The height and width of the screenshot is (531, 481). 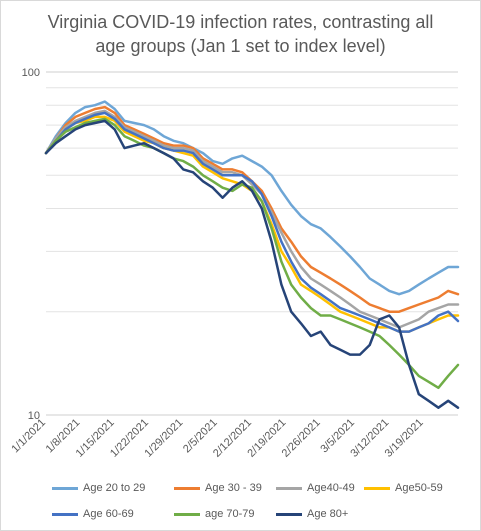 I want to click on legend-item: Age 20 to 29, so click(x=98, y=488).